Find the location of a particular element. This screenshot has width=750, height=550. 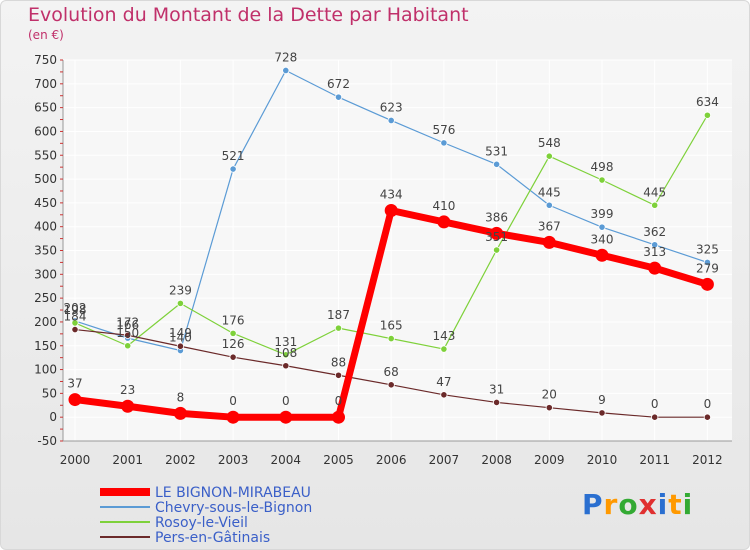

data-label: 176 is located at coordinates (233, 320).